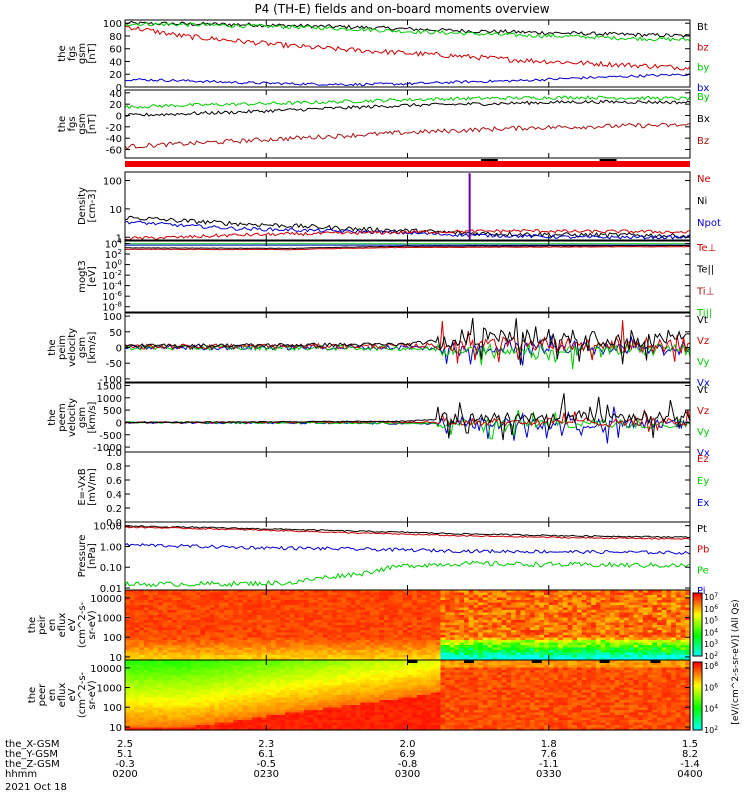 This screenshot has height=800, width=750. What do you see at coordinates (111, 589) in the screenshot?
I see `y-tick-label: 0.01` at bounding box center [111, 589].